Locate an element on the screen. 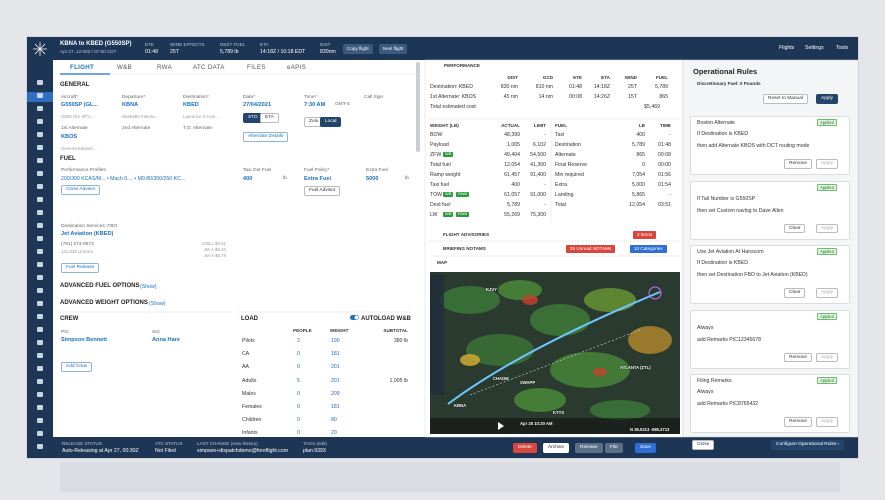 This screenshot has width=885, height=500. cell: 48,399 is located at coordinates (512, 135).